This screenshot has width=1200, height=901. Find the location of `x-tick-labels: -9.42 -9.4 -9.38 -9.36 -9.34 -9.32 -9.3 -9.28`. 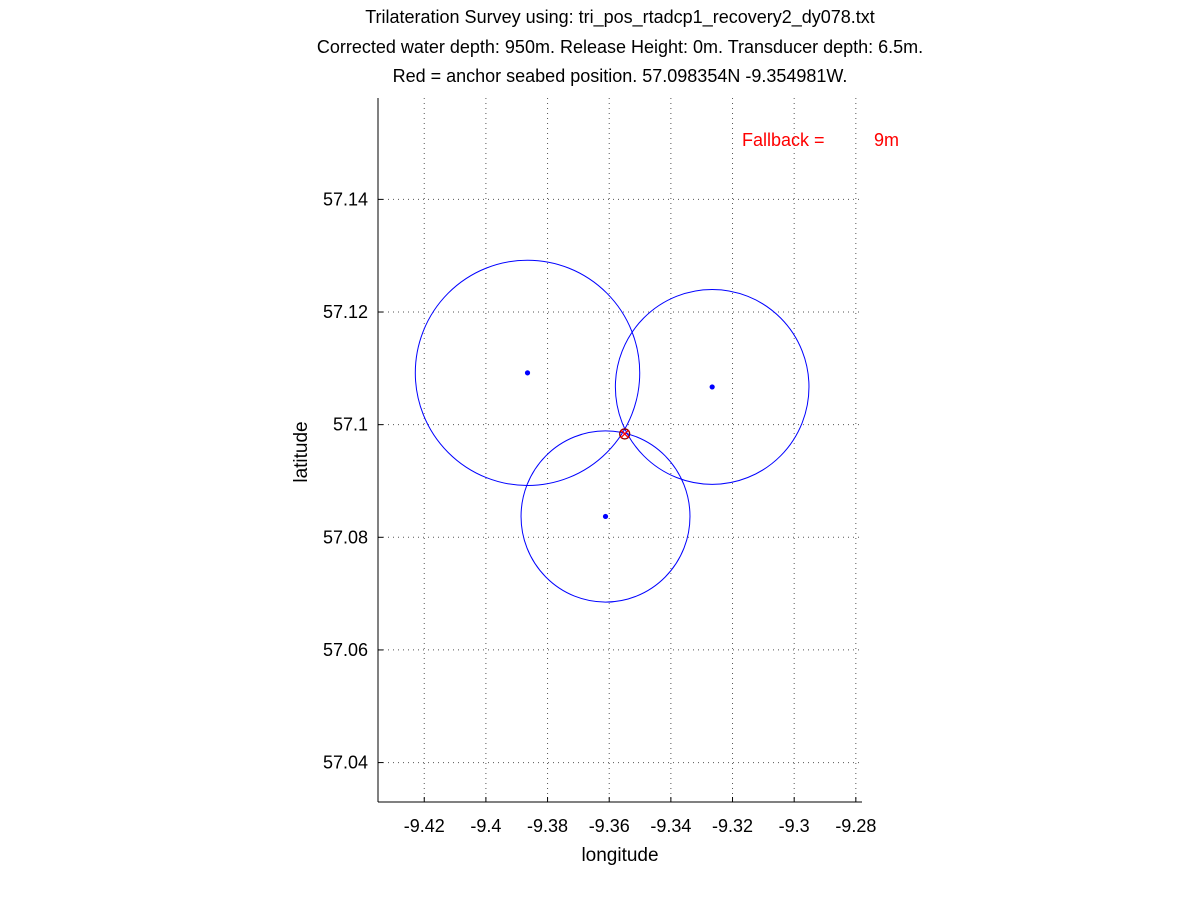

x-tick-labels: -9.42 -9.4 -9.38 -9.36 -9.34 -9.32 -9.3 -9.28 is located at coordinates (640, 826).